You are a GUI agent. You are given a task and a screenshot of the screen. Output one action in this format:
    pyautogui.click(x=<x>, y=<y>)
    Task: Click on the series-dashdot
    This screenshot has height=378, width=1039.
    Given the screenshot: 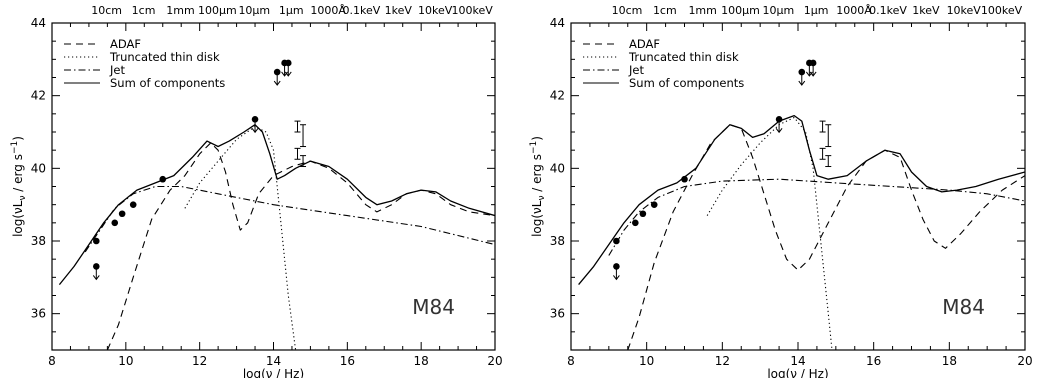 What is the action you would take?
    pyautogui.click(x=289, y=219)
    